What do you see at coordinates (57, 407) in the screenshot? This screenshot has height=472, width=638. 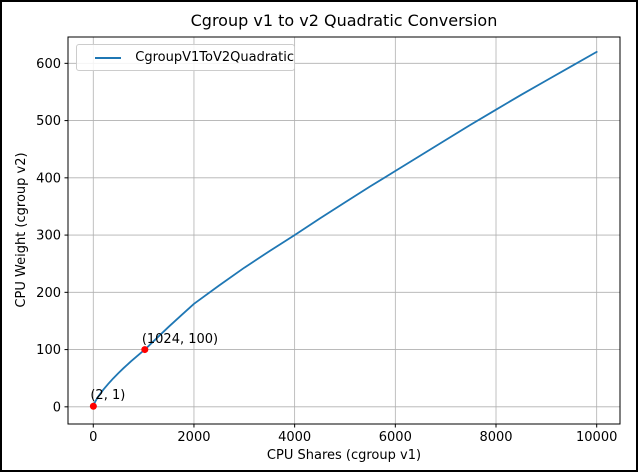 I see `y-tick-label: 0` at bounding box center [57, 407].